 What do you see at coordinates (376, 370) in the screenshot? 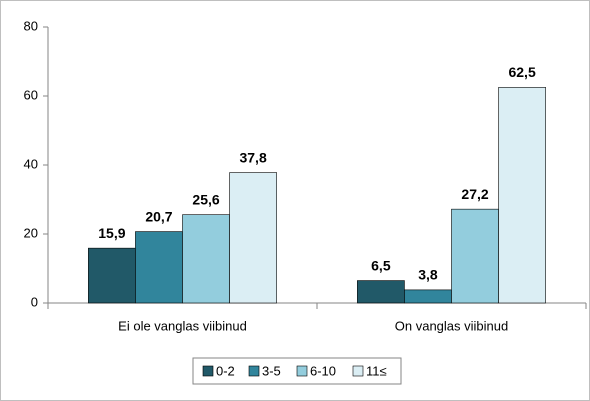
I see `legend-label: 11≤` at bounding box center [376, 370].